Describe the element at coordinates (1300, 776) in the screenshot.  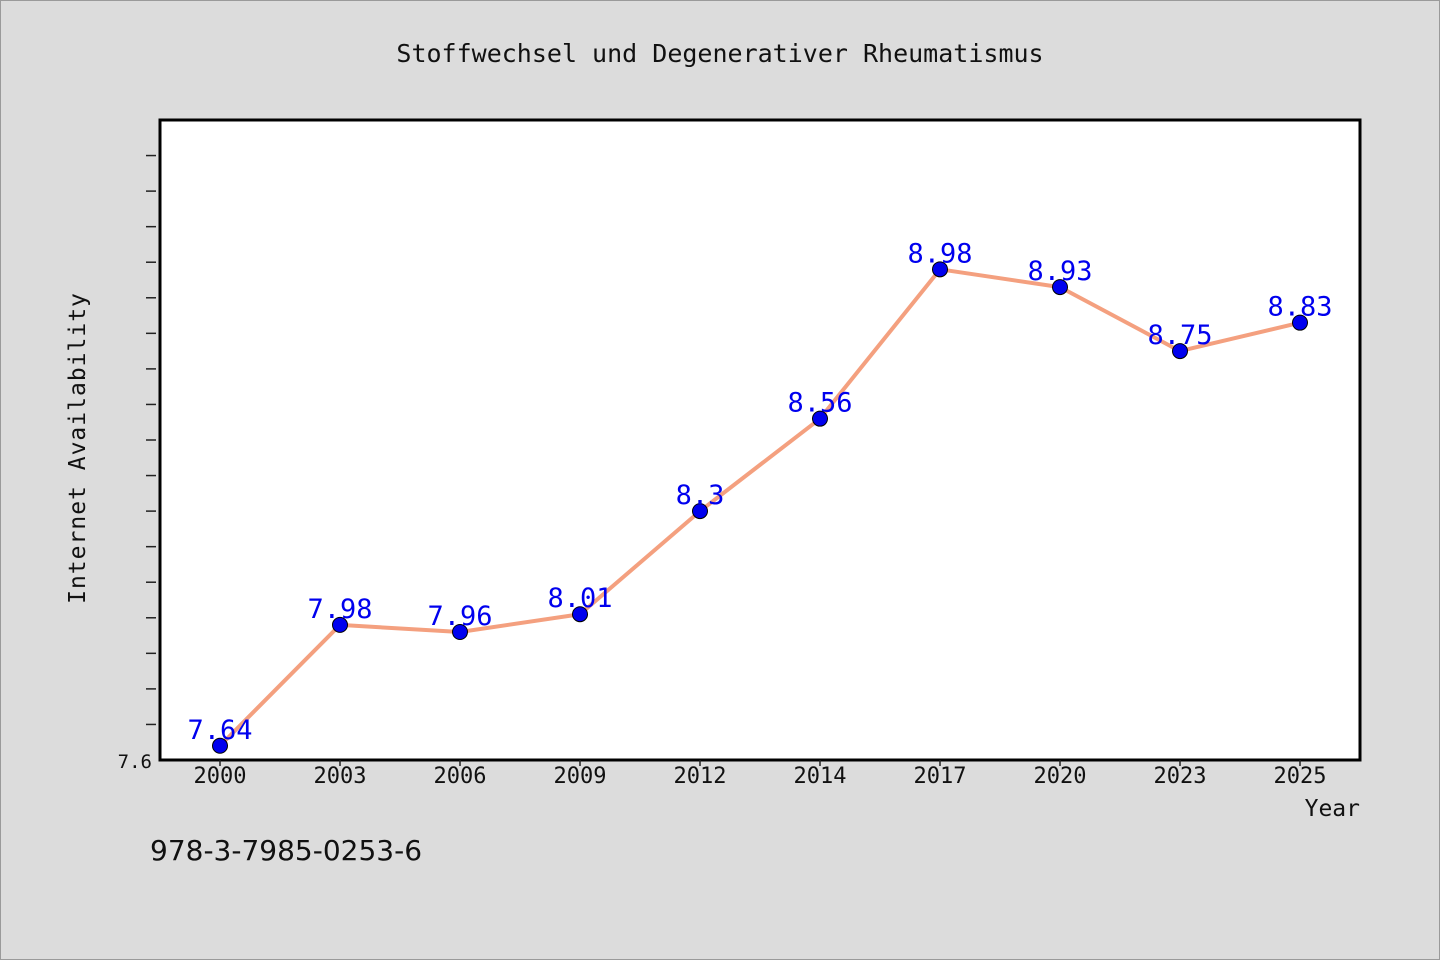
I see `x-tick-label: 2025` at that location.